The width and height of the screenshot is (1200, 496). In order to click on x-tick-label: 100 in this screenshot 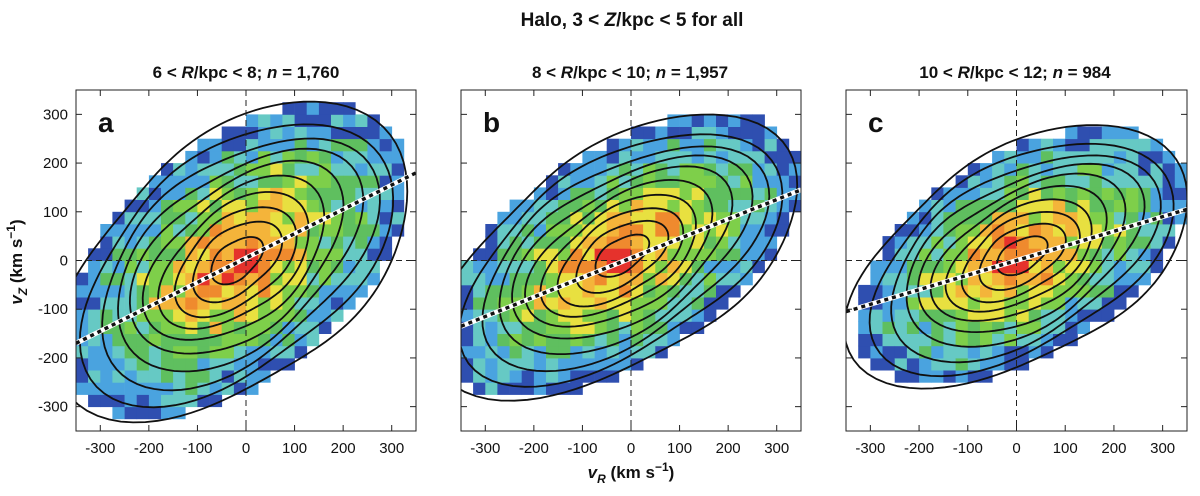, I will do `click(294, 448)`.